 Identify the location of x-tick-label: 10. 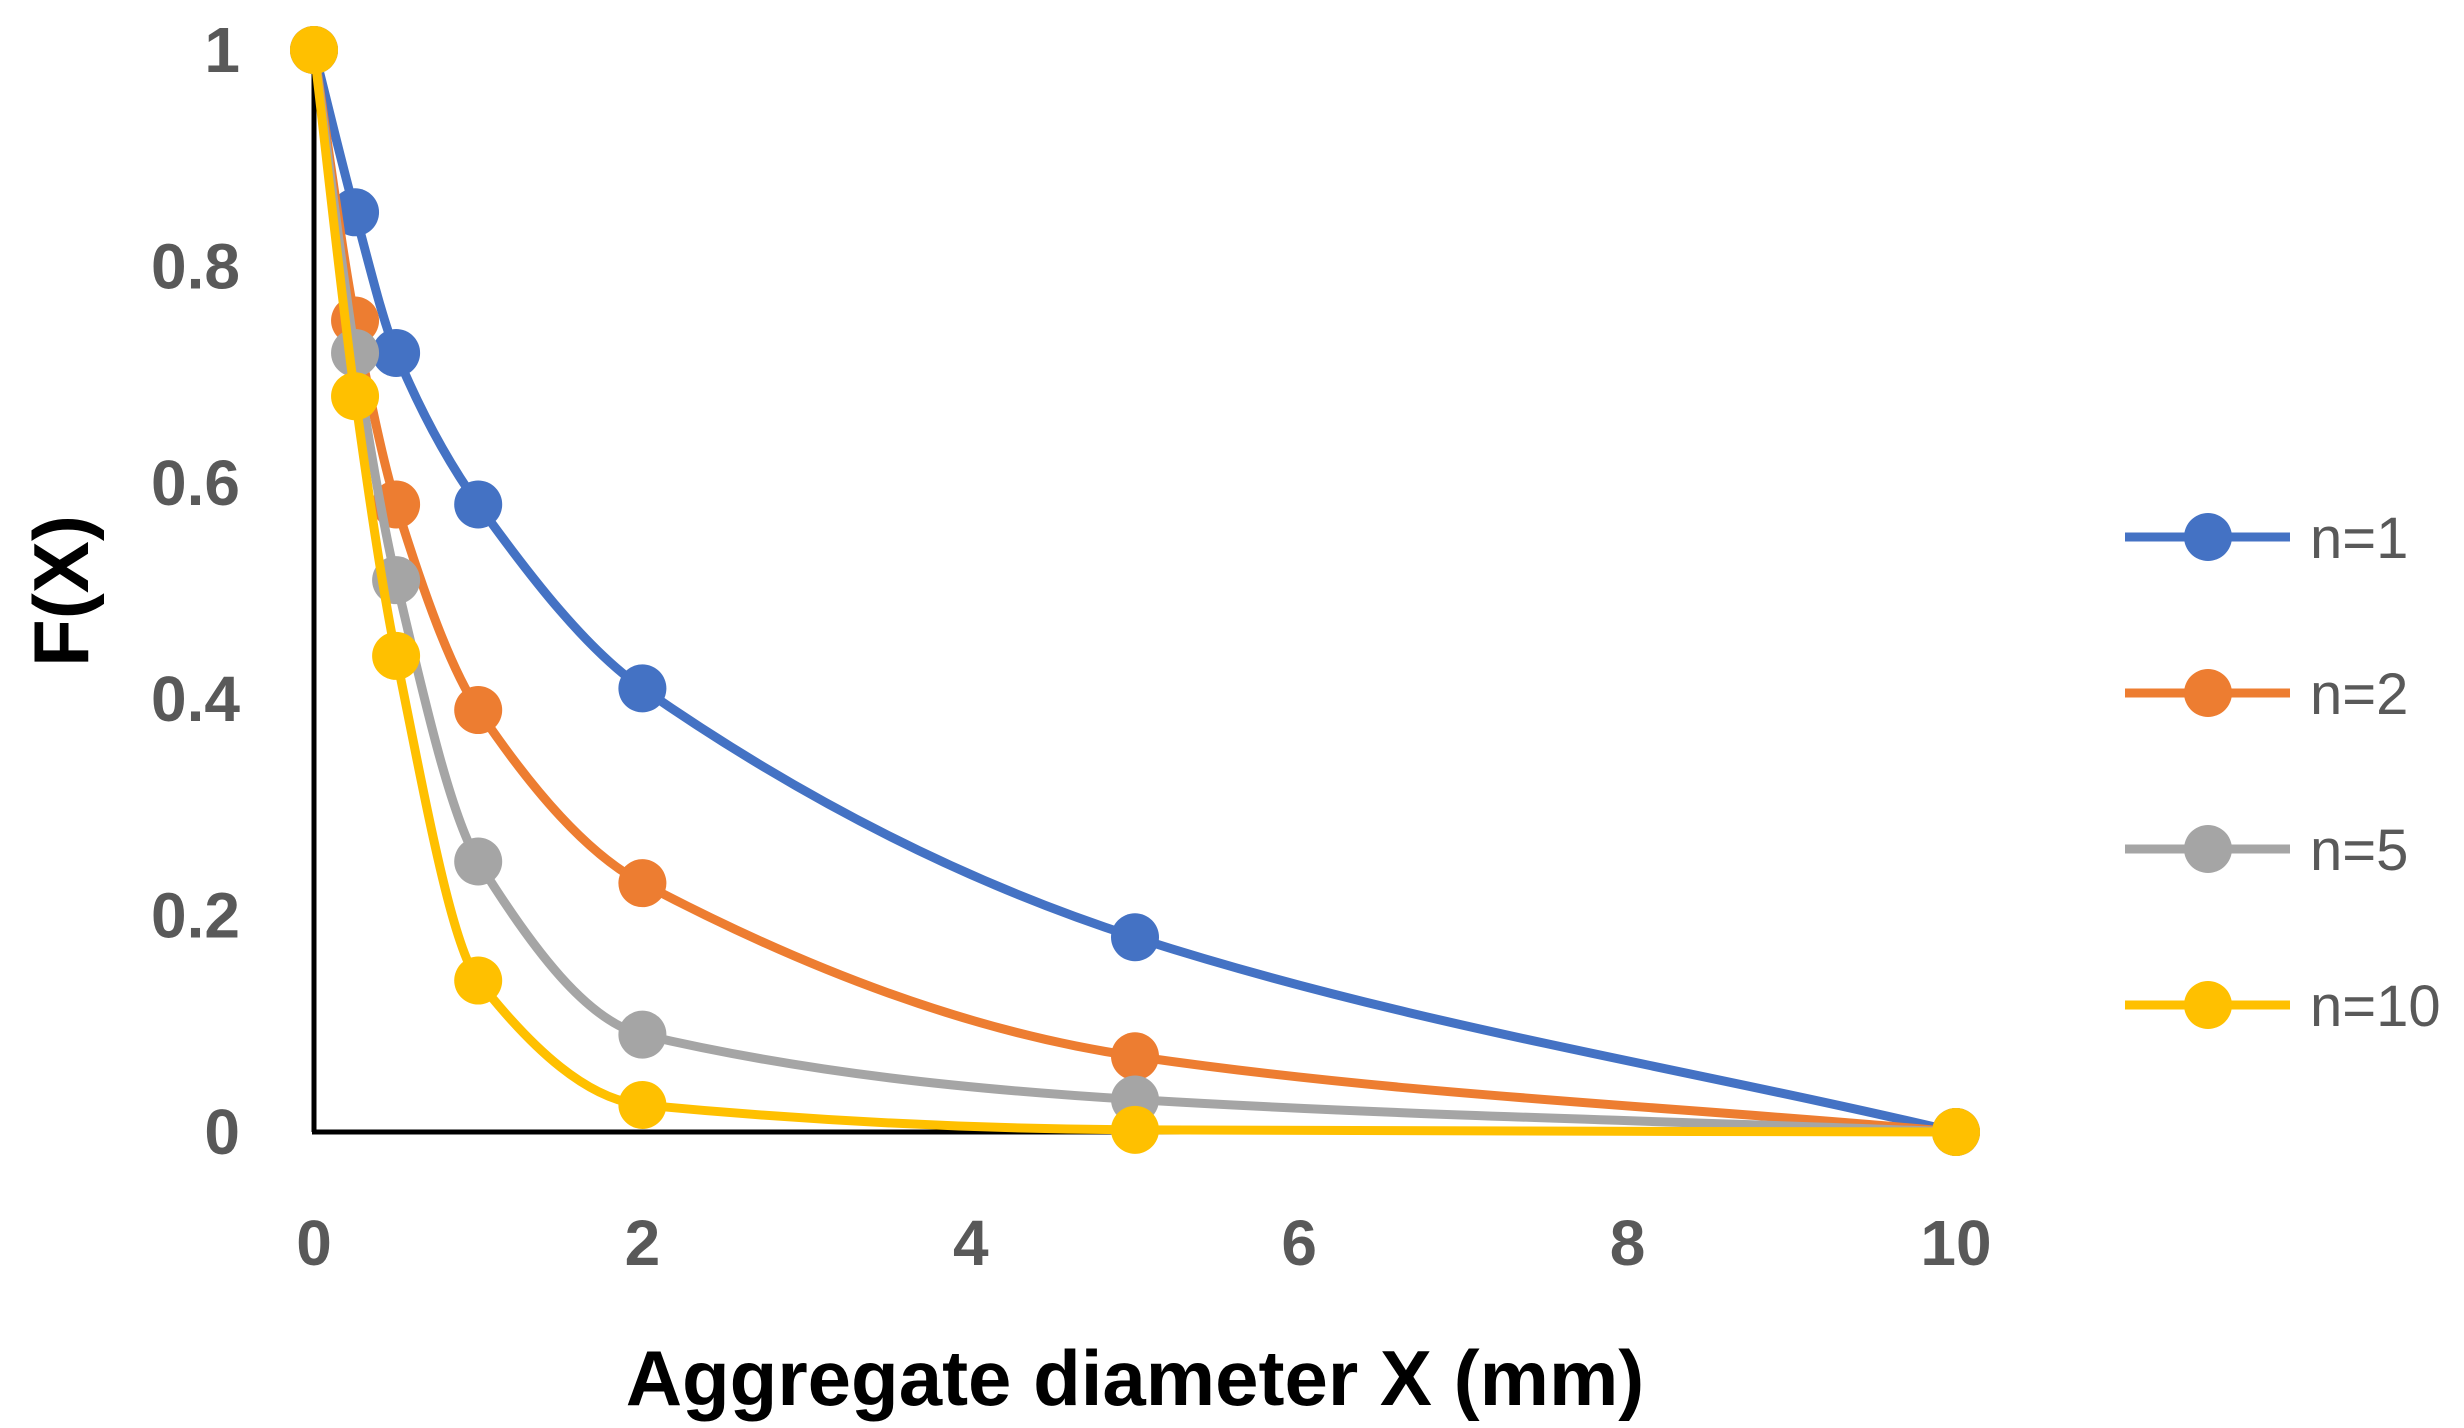
(1955, 1243).